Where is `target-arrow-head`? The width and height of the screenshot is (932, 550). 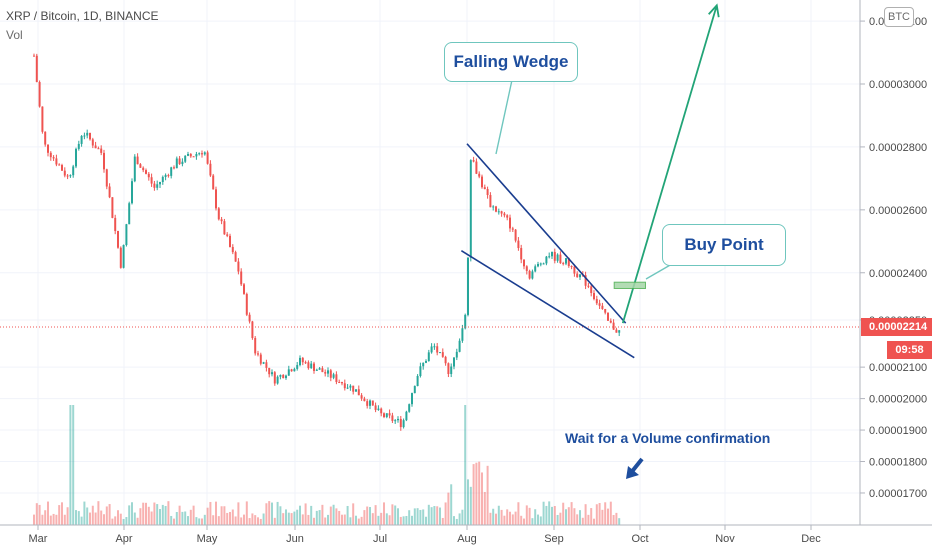
target-arrow-head is located at coordinates (714, 10).